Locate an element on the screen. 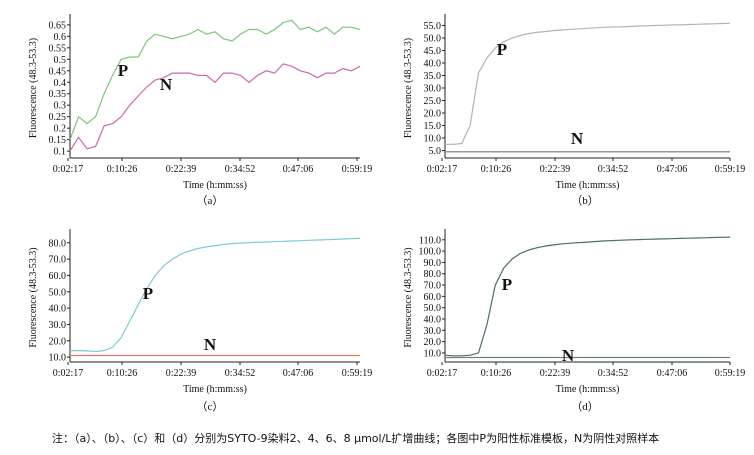 This screenshot has height=455, width=754. panel-label: （a） is located at coordinates (210, 200).